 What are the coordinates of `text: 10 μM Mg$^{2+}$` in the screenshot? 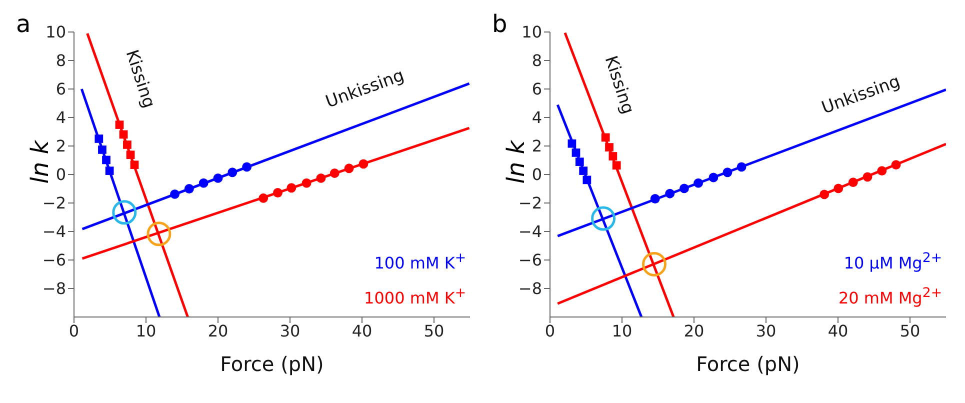 It's located at (892, 262).